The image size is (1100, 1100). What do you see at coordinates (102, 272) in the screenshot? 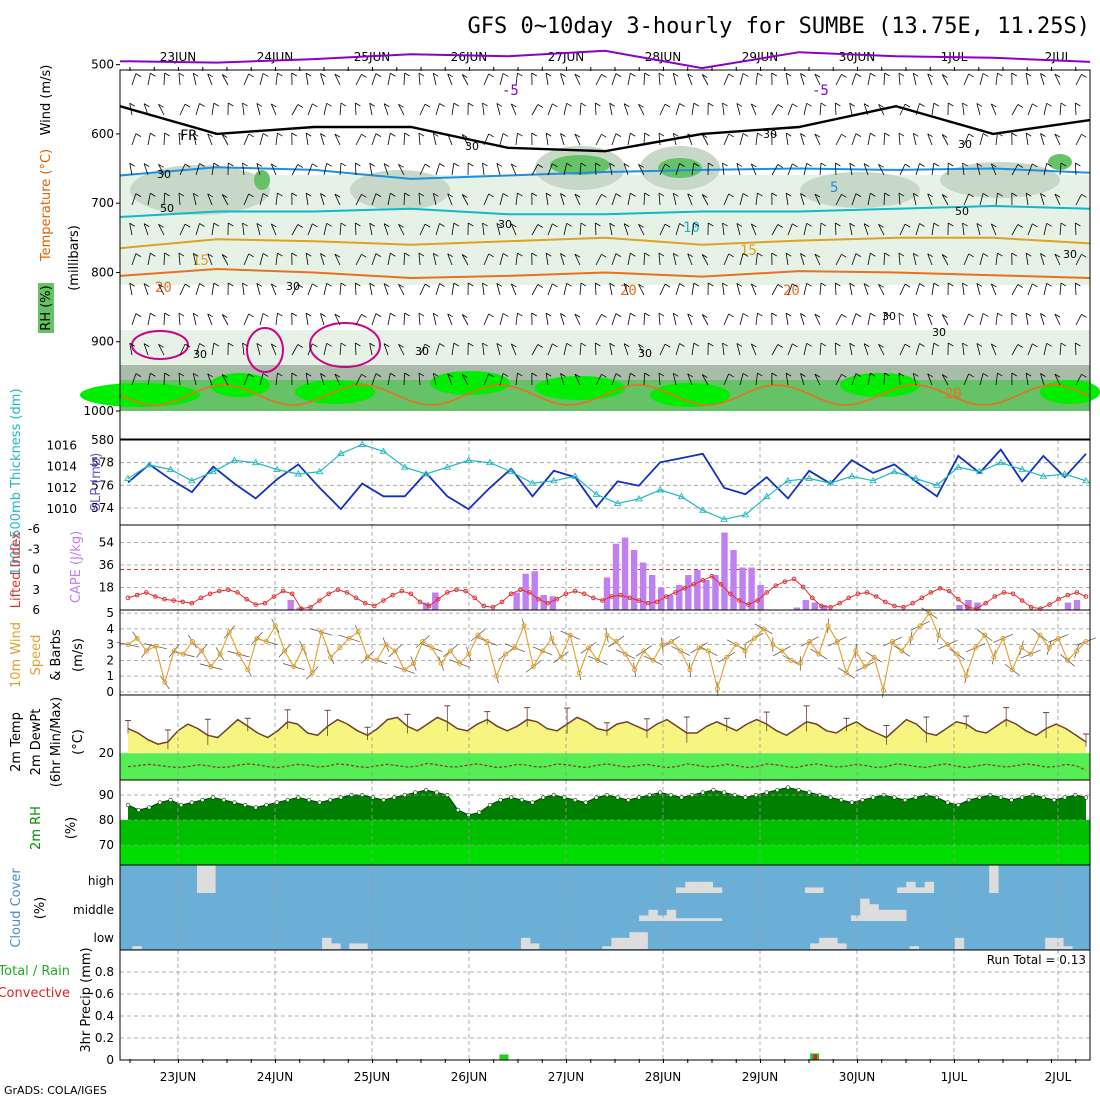
I see `pressure-tick-label: 800` at bounding box center [102, 272].